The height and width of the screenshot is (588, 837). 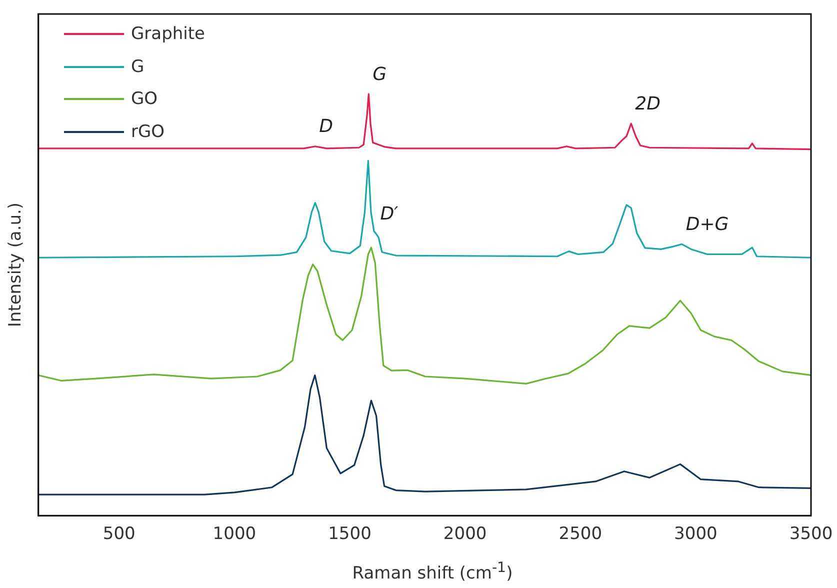 What do you see at coordinates (144, 99) in the screenshot?
I see `legend-label: GO` at bounding box center [144, 99].